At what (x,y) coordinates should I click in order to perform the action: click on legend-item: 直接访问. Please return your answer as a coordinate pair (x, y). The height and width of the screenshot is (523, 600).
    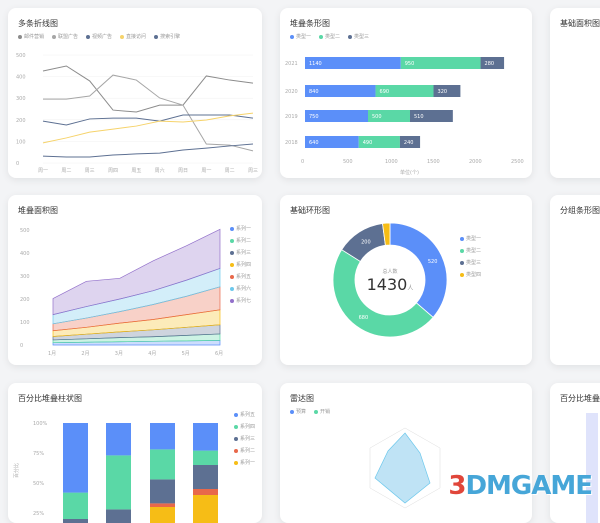
    Looking at the image, I should click on (133, 36).